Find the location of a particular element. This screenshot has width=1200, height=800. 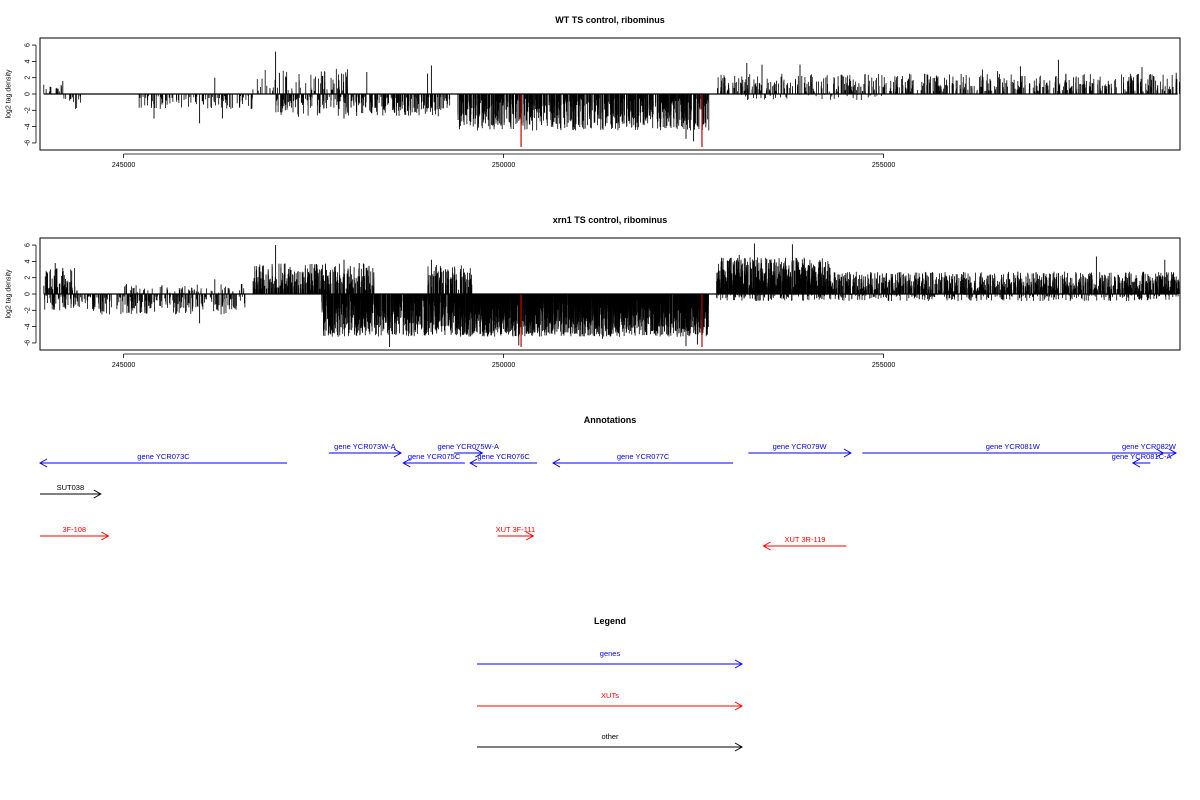

panel-title: WT TS control, ribominus is located at coordinates (610, 20).